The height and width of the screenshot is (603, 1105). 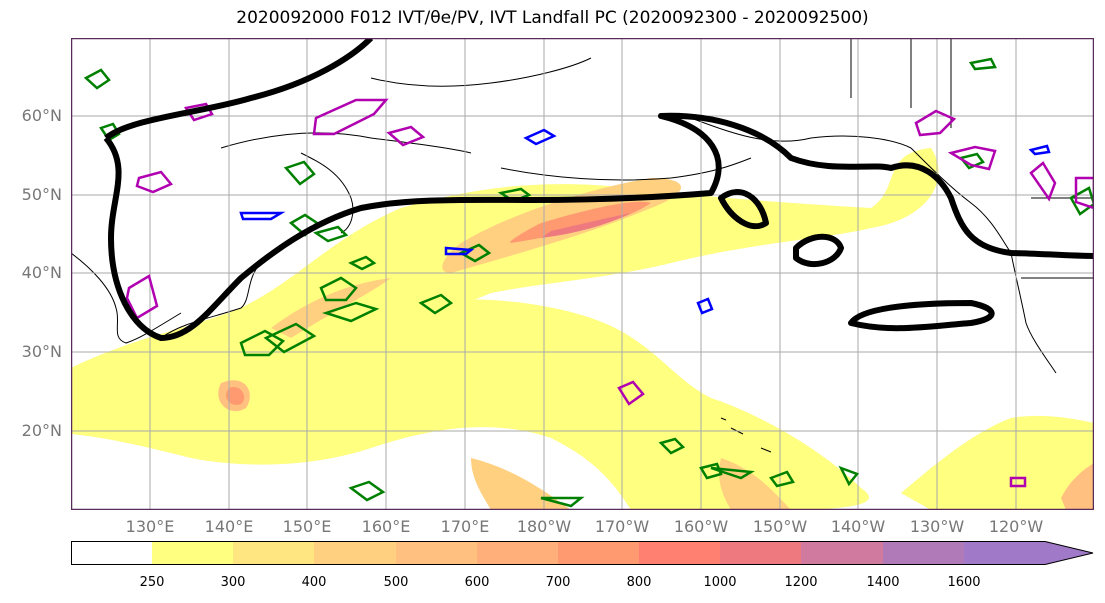 I want to click on lon-label-170w: 170°W, so click(x=622, y=526).